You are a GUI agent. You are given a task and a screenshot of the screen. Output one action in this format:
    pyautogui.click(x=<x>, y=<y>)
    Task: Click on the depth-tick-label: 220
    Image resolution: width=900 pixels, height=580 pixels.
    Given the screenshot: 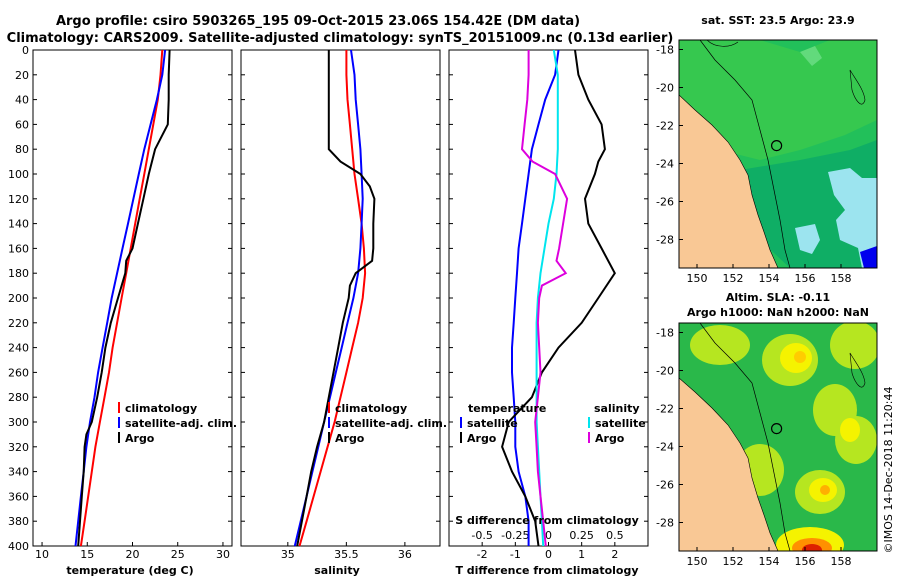 What is the action you would take?
    pyautogui.click(x=18, y=323)
    